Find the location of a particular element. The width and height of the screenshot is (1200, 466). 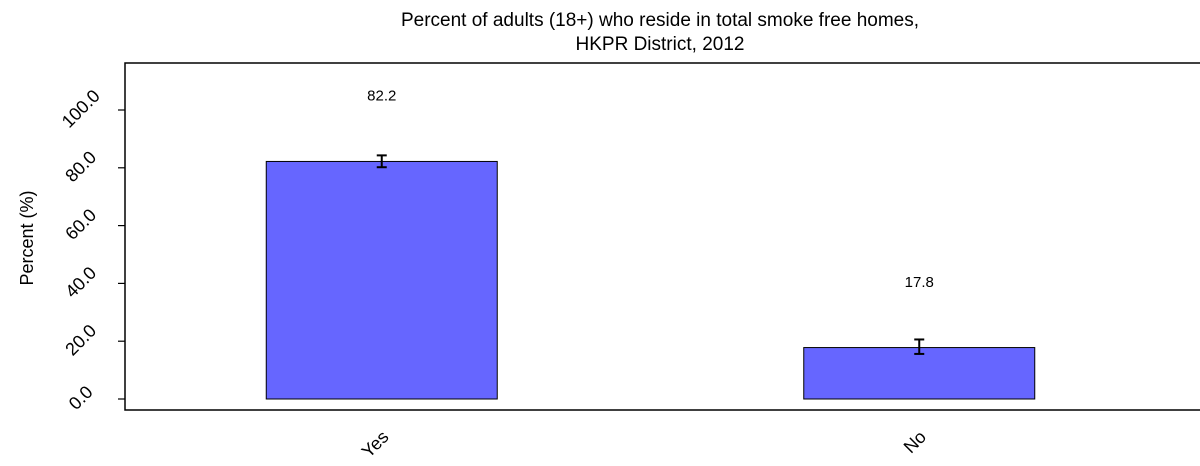

y-tick-label: 0.0 is located at coordinates (81, 398).